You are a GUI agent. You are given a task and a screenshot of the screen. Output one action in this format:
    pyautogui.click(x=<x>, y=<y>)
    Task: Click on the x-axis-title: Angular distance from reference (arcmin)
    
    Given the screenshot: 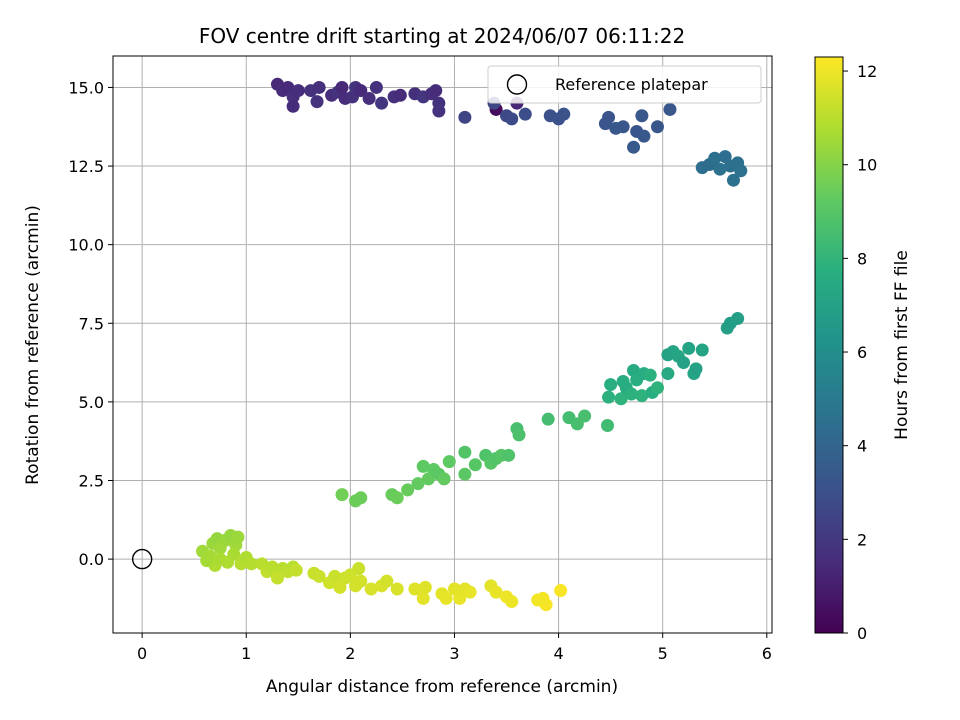 What is the action you would take?
    pyautogui.click(x=442, y=687)
    